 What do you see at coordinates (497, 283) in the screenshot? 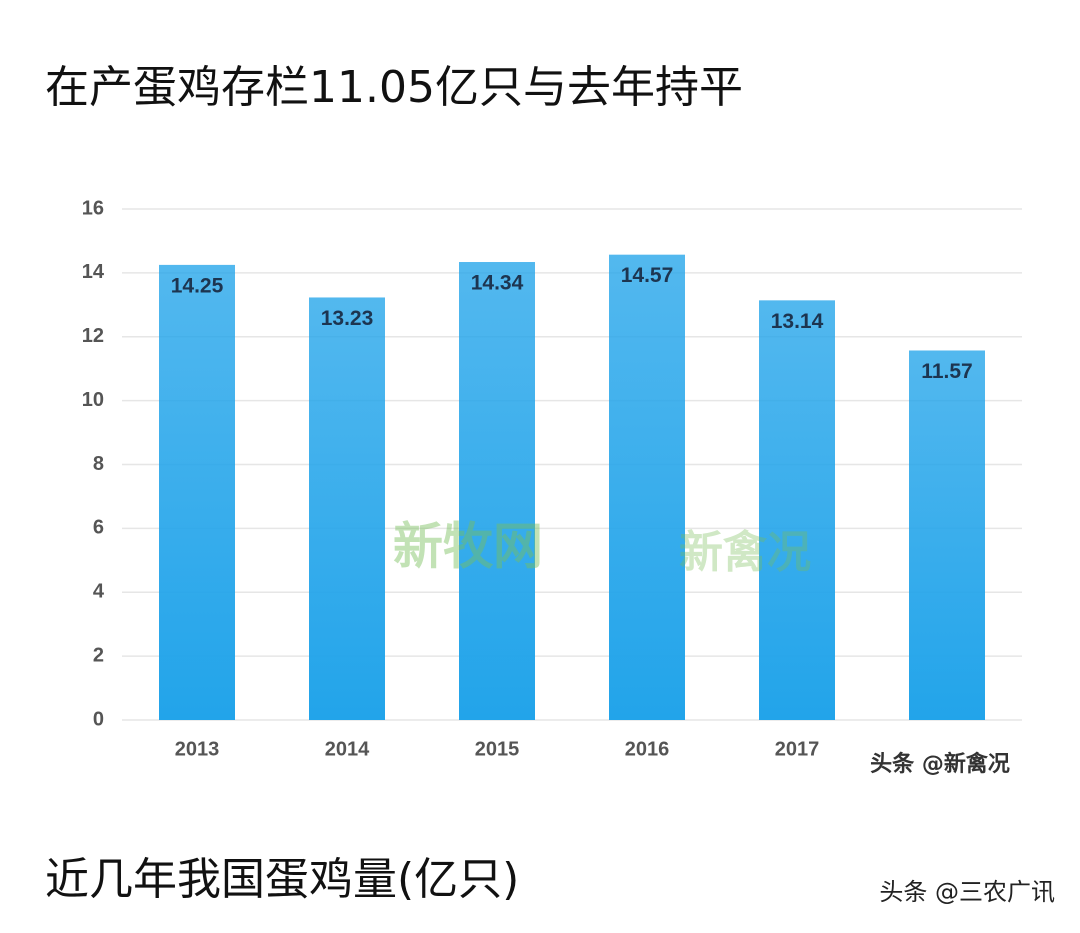
I see `value-label: 14.34` at bounding box center [497, 283].